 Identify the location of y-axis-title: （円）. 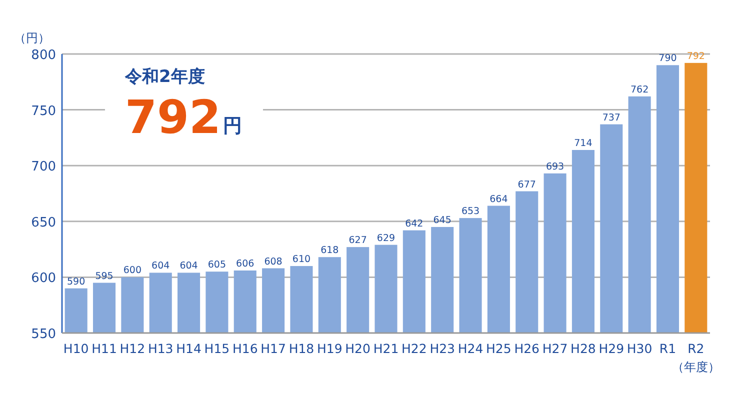
(32, 38).